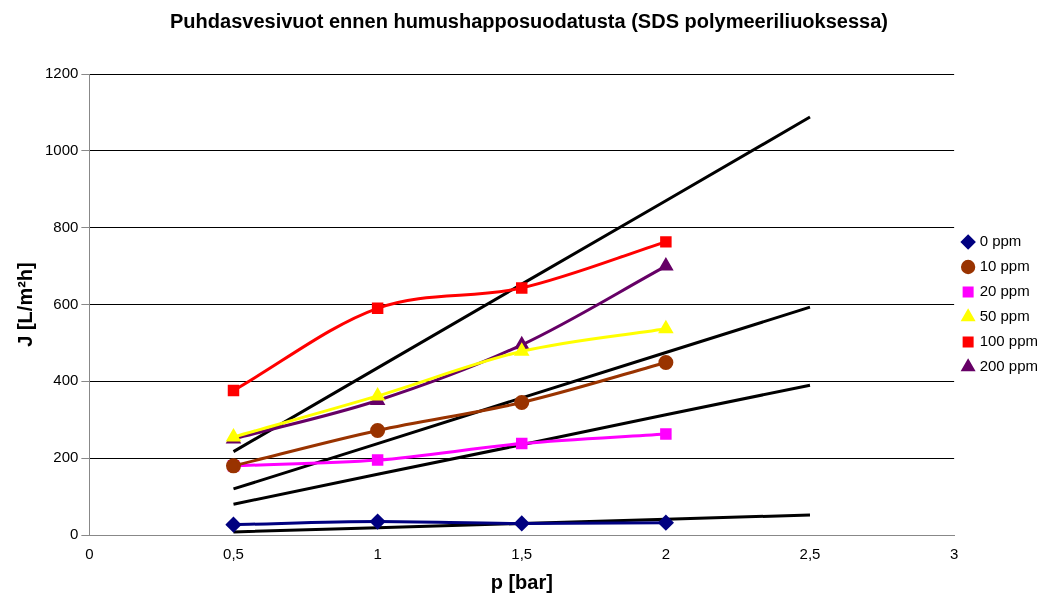 This screenshot has width=1058, height=604. I want to click on y-tick-label: 600, so click(66, 303).